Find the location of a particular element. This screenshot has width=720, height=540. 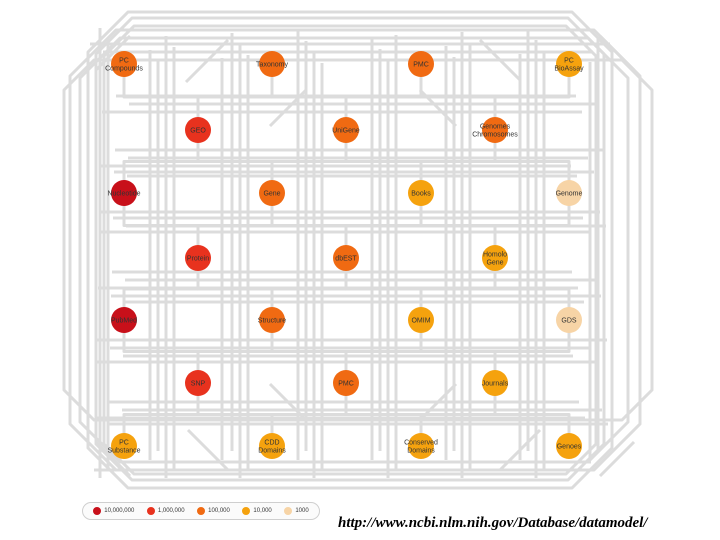

node-label: Nucleotide is located at coordinates (123, 194).